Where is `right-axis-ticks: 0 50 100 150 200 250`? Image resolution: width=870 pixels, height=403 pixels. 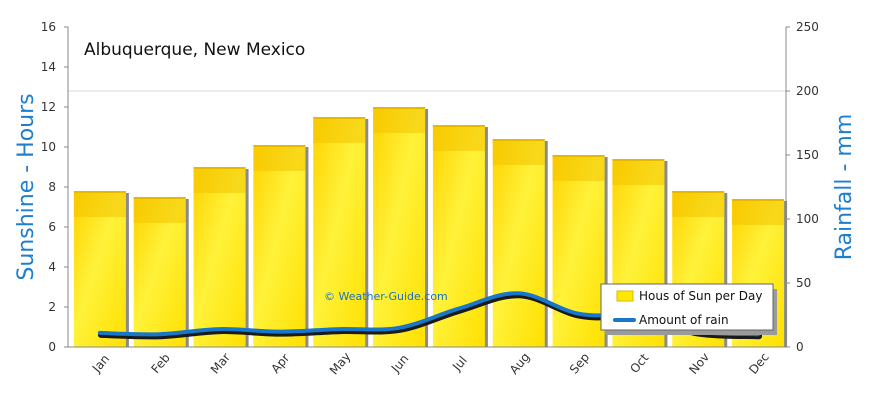 right-axis-ticks: 0 50 100 150 200 250 is located at coordinates (802, 187).